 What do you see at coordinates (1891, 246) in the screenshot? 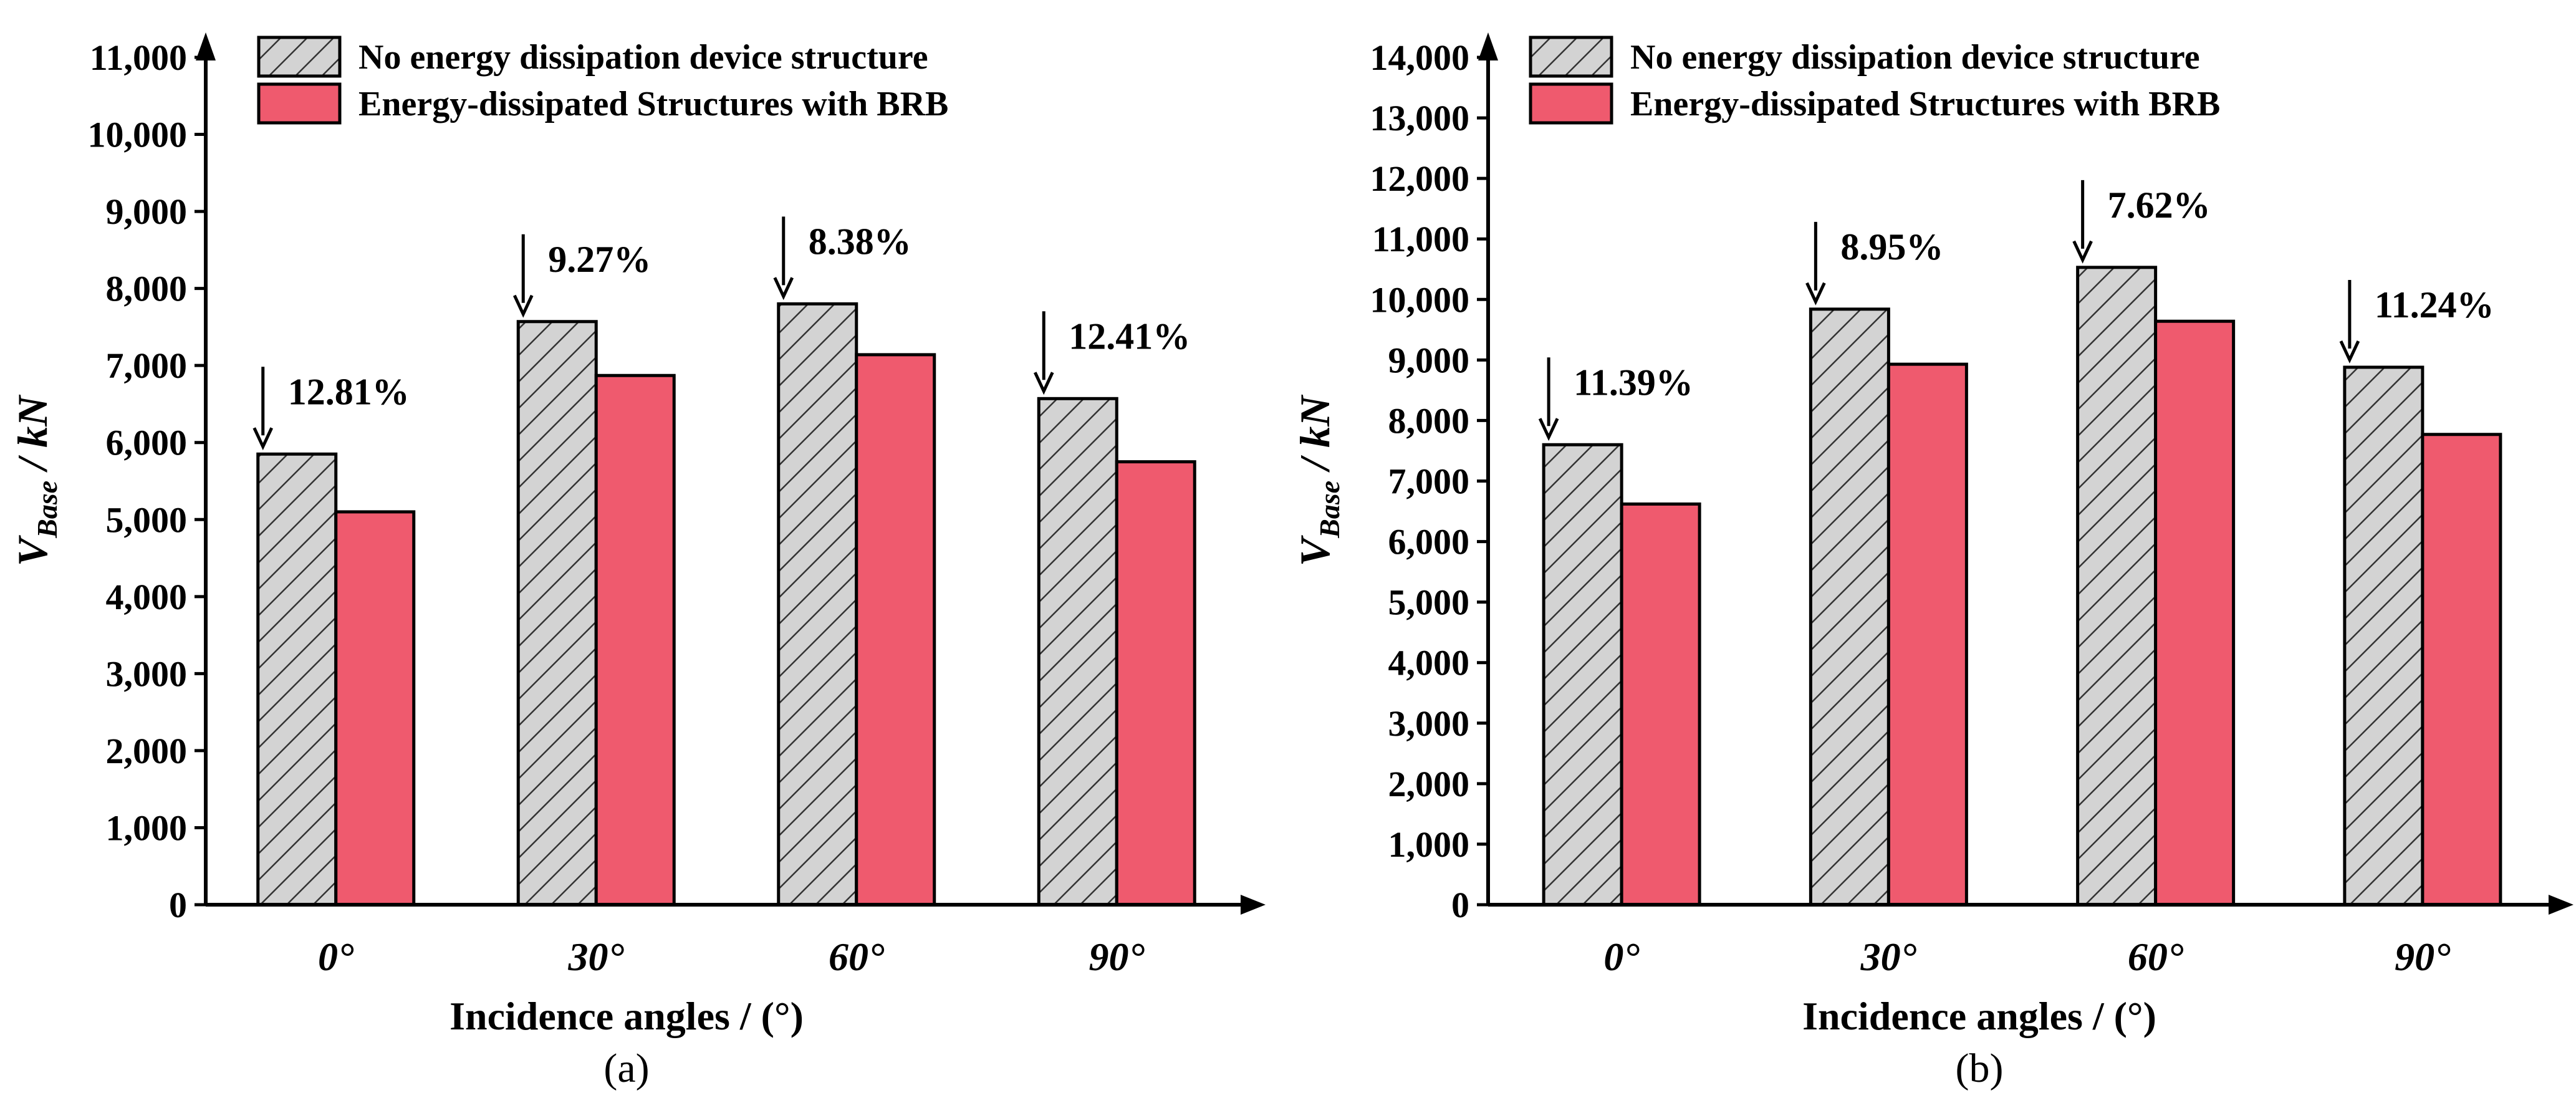
I see `reduction-label: 8.95%` at bounding box center [1891, 246].